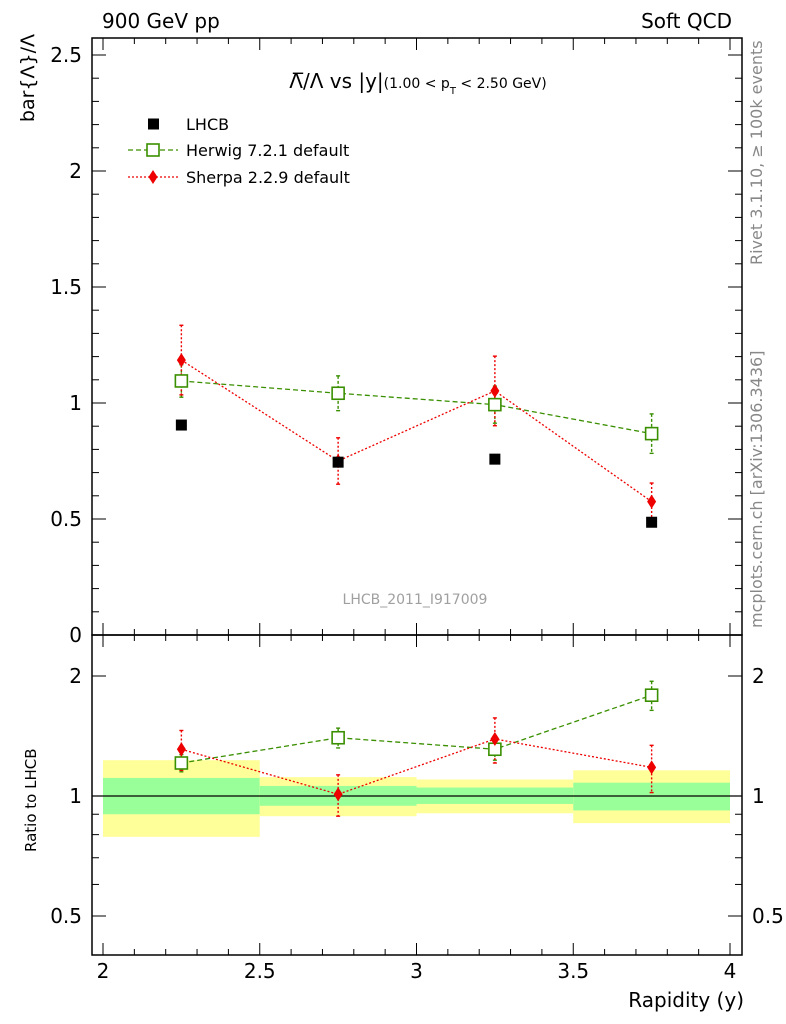 This screenshot has width=786, height=1024. Describe the element at coordinates (758, 676) in the screenshot. I see `ratio-y-tick-label-right: 2` at that location.